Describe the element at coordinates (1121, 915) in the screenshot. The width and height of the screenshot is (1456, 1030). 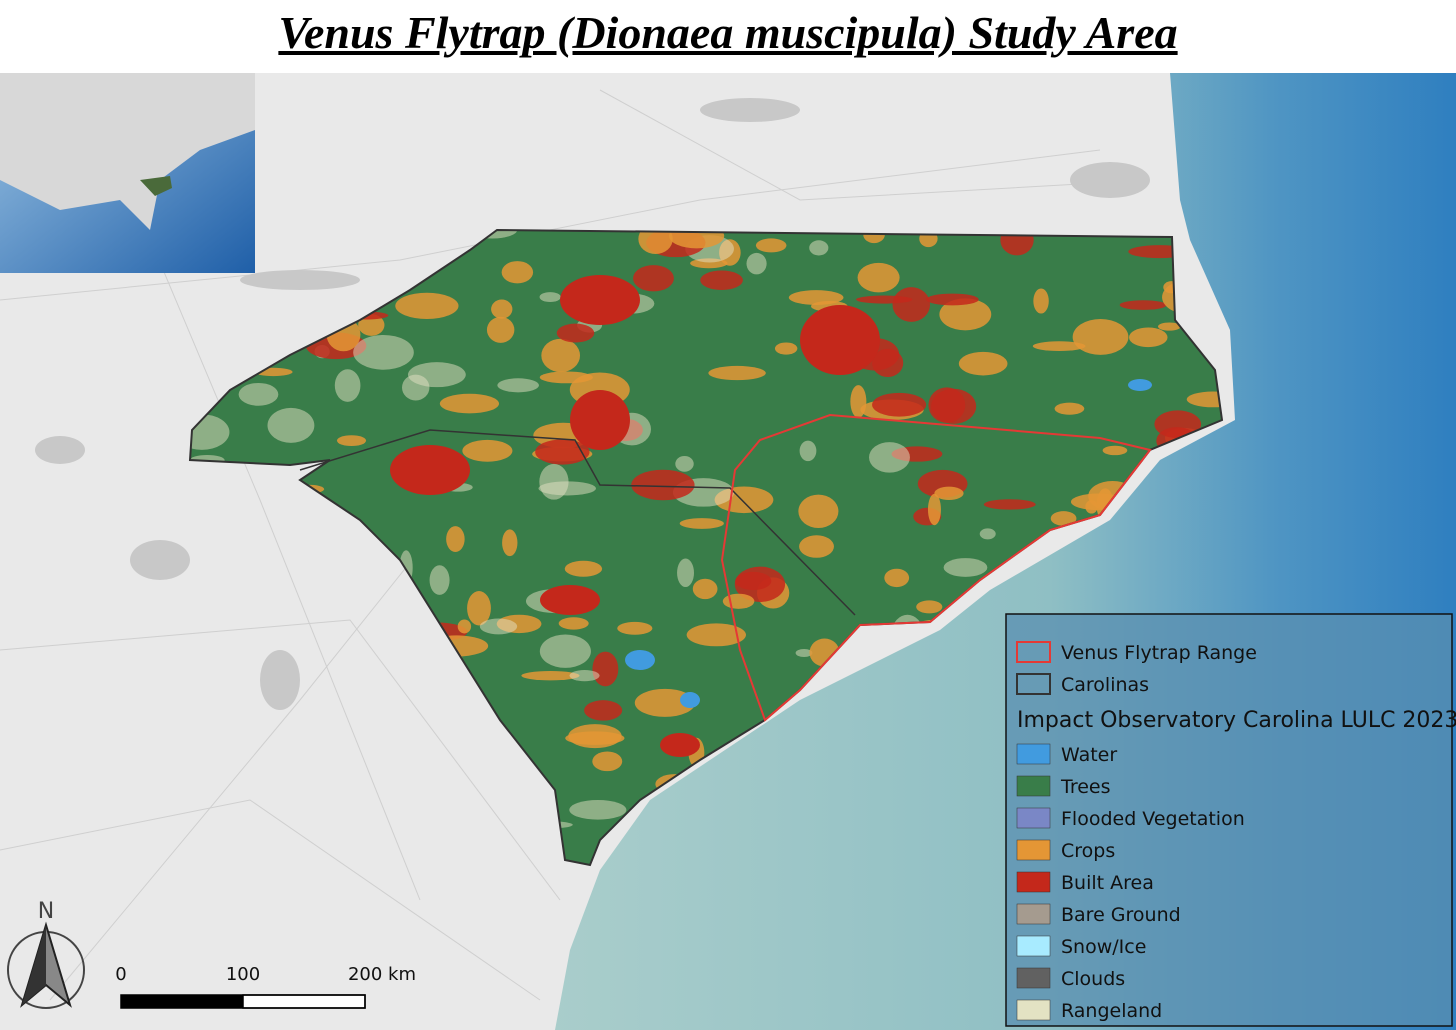
I see `legend-label: Bare Ground` at that location.